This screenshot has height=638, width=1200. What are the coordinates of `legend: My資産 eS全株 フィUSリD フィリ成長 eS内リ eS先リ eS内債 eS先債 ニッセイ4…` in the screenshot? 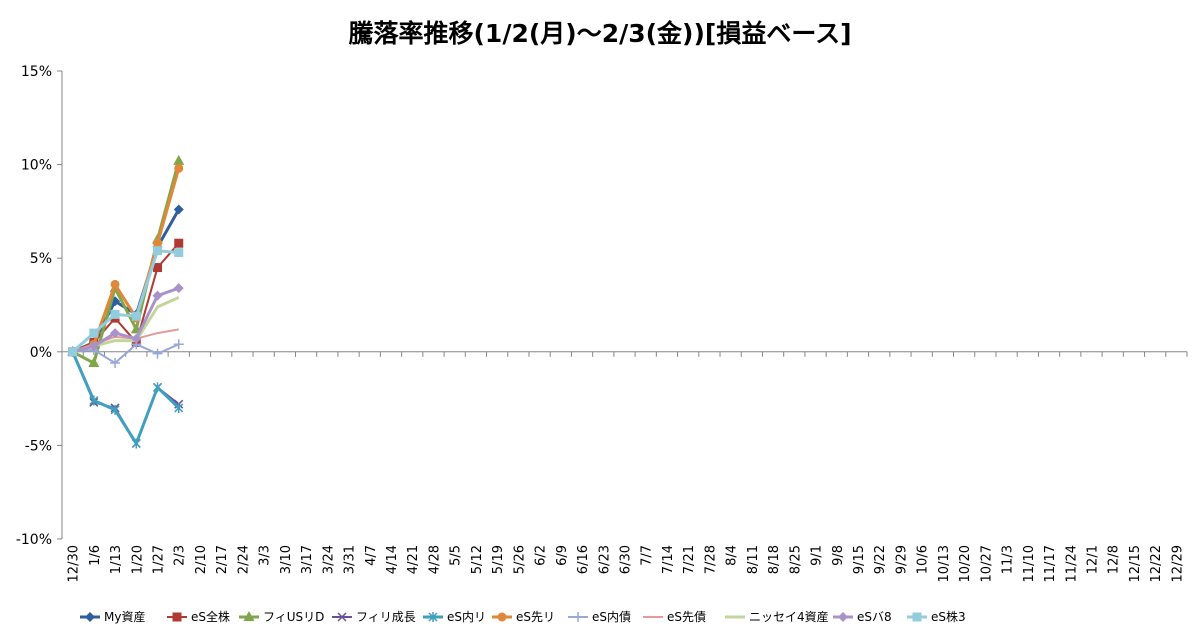 It's located at (523, 616).